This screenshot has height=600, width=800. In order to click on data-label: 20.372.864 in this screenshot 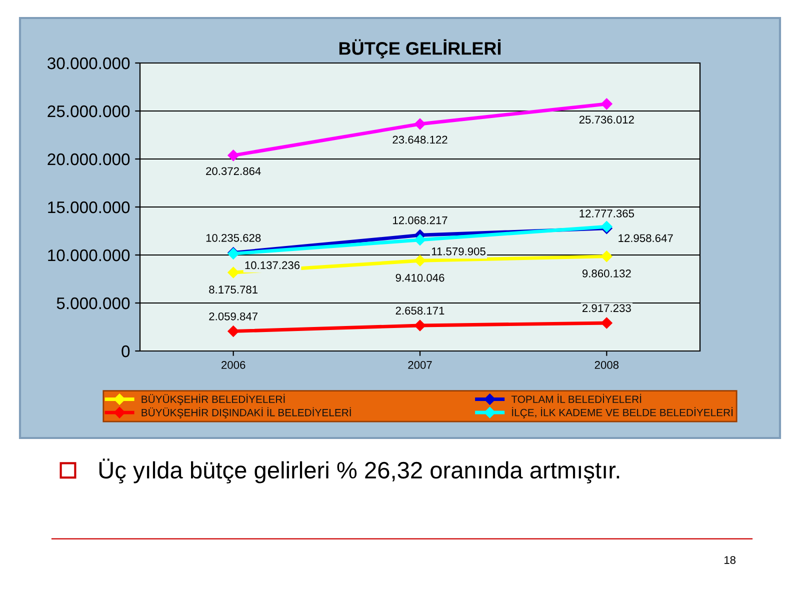, I will do `click(233, 171)`.